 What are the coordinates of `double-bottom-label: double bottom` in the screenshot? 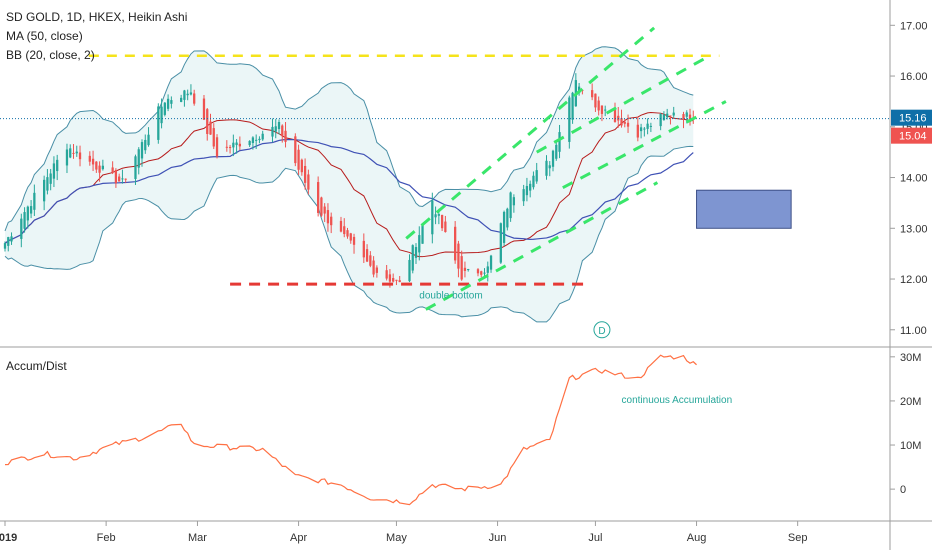 It's located at (450, 295).